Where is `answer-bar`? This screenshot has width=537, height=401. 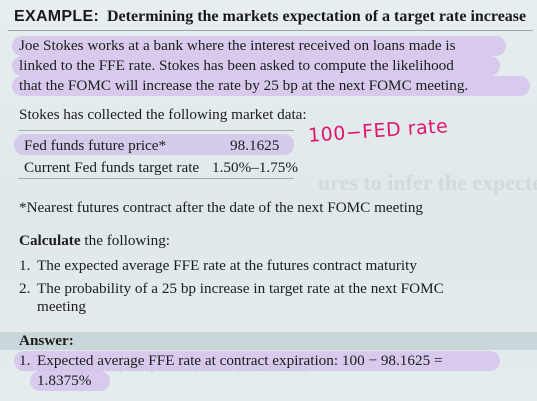 answer-bar is located at coordinates (268, 341).